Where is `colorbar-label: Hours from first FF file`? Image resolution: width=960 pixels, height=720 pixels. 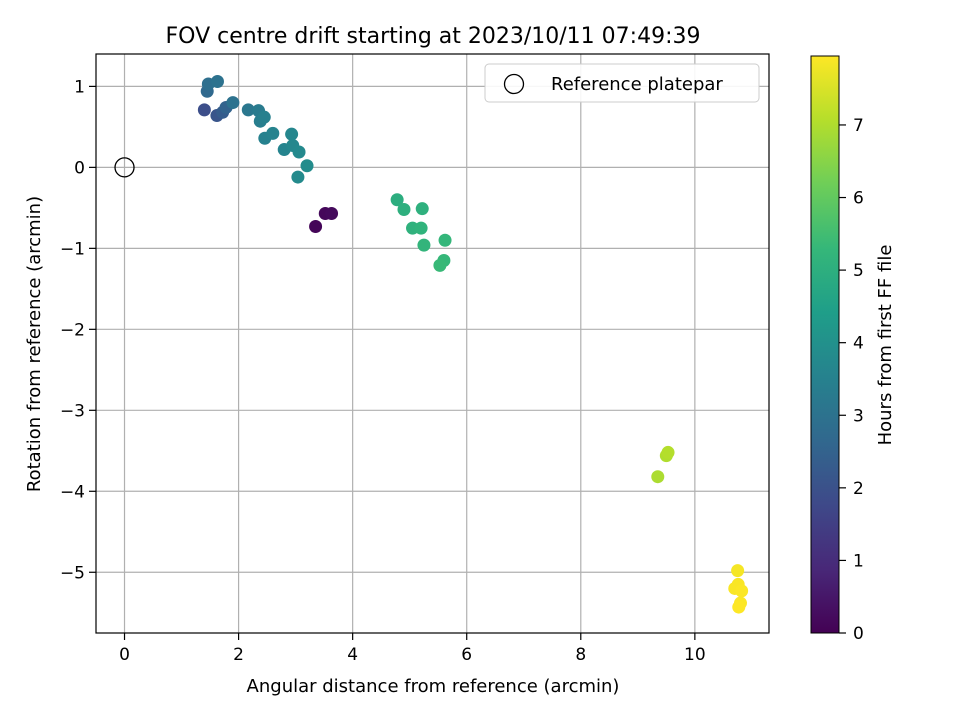
colorbar-label: Hours from first FF file is located at coordinates (885, 345).